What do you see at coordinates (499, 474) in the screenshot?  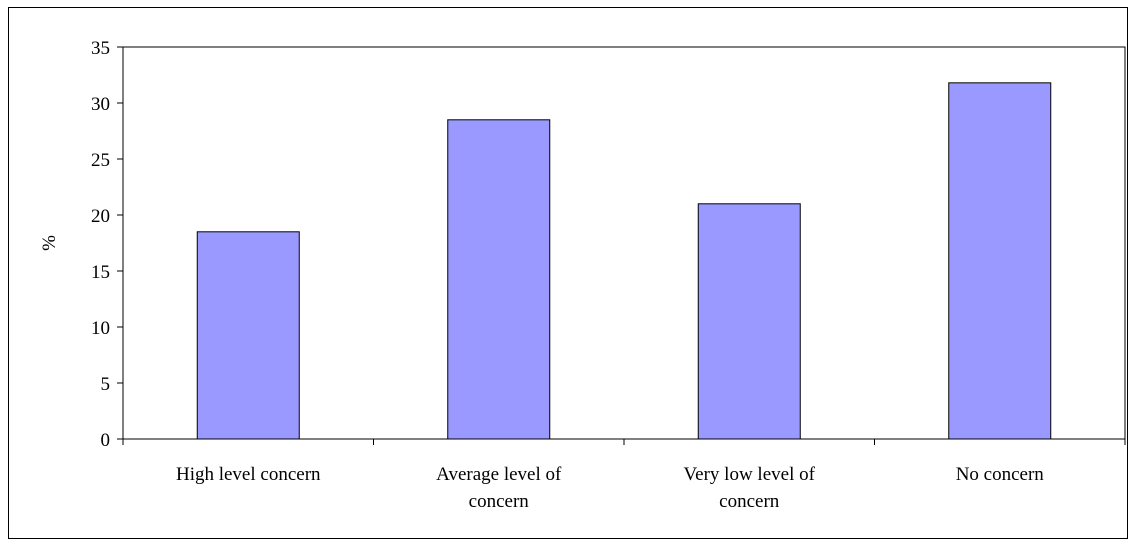 I see `x-category-label: Average level of` at bounding box center [499, 474].